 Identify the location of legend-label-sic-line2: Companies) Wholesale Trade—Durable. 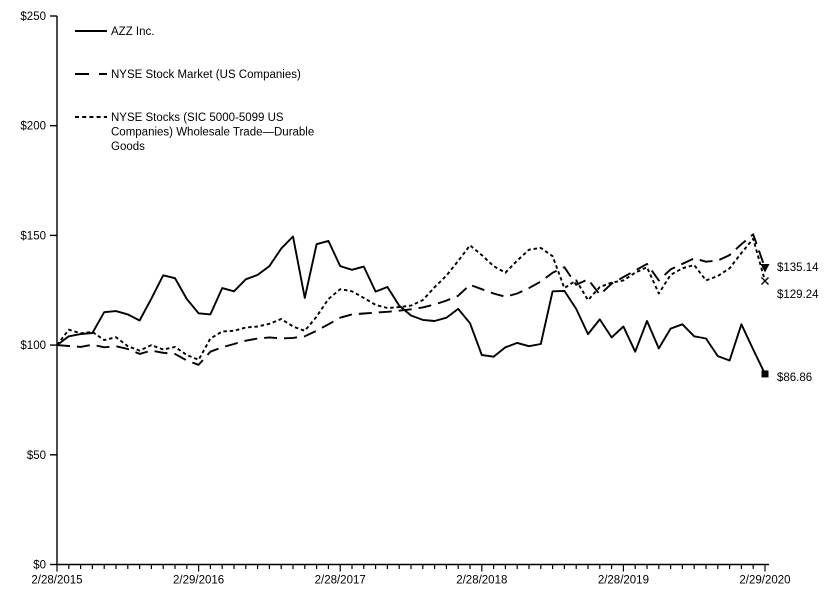
(212, 133).